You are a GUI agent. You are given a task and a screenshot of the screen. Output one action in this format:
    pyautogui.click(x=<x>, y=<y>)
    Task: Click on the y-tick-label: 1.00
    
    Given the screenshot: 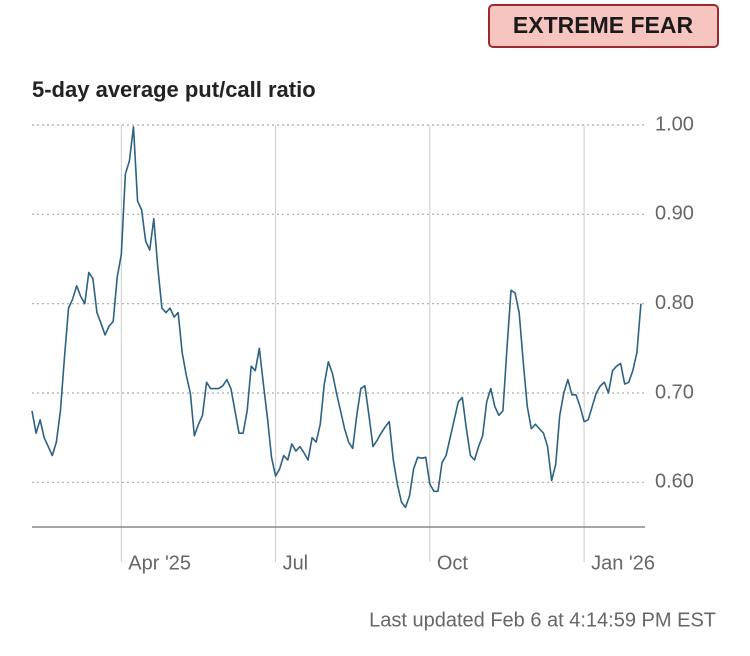 What is the action you would take?
    pyautogui.click(x=674, y=124)
    